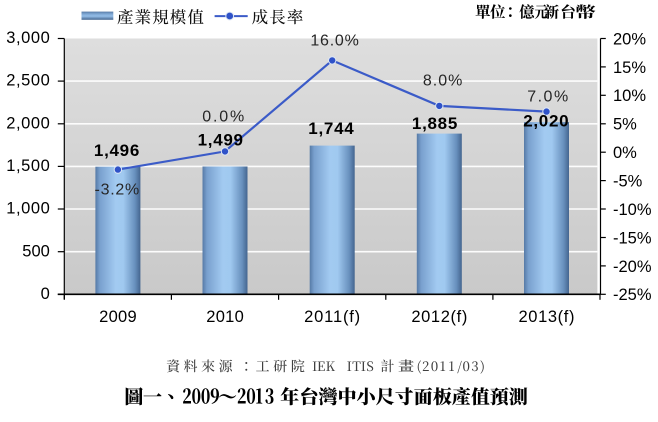 This screenshot has height=422, width=658. What do you see at coordinates (28, 38) in the screenshot?
I see `svg-text: 3,000` at bounding box center [28, 38].